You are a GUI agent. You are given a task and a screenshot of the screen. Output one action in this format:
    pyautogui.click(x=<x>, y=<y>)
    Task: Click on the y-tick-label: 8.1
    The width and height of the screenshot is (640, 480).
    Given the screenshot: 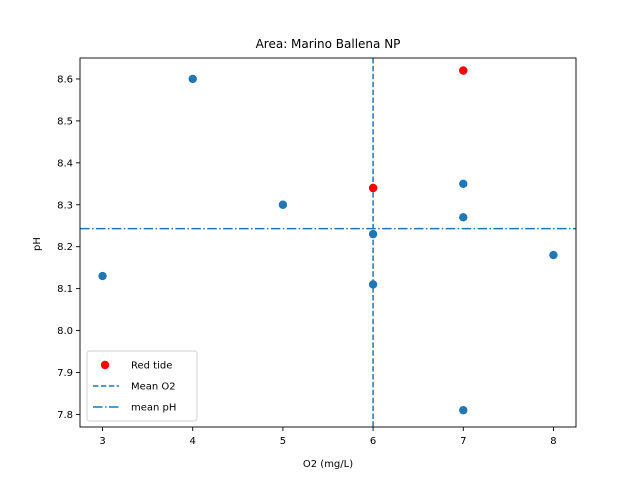 What is the action you would take?
    pyautogui.click(x=65, y=289)
    